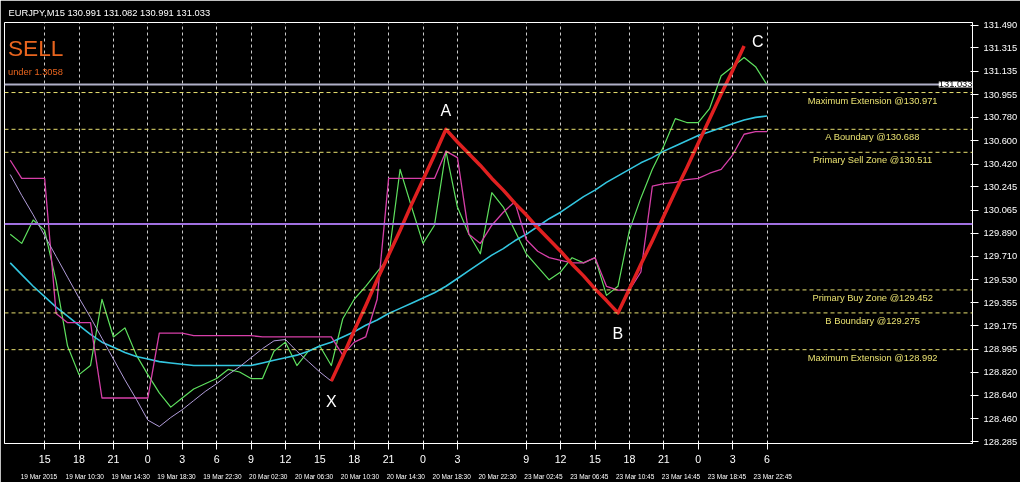 This screenshot has height=486, width=1024. I want to click on annotation: A, so click(446, 111).